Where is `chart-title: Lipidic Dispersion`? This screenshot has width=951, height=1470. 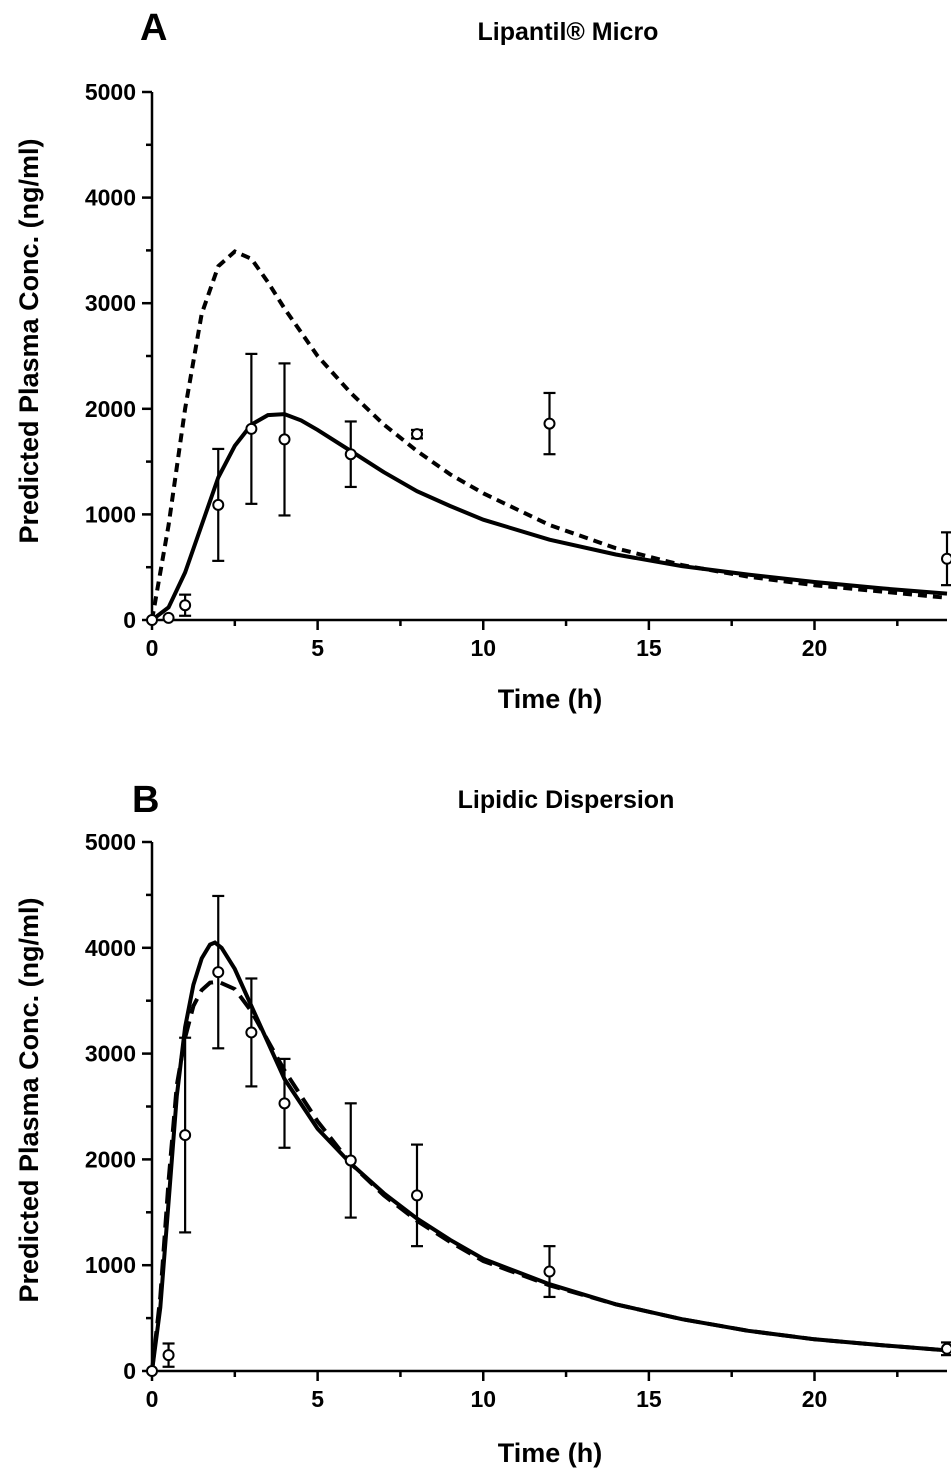
chart-title: Lipidic Dispersion is located at coordinates (566, 800).